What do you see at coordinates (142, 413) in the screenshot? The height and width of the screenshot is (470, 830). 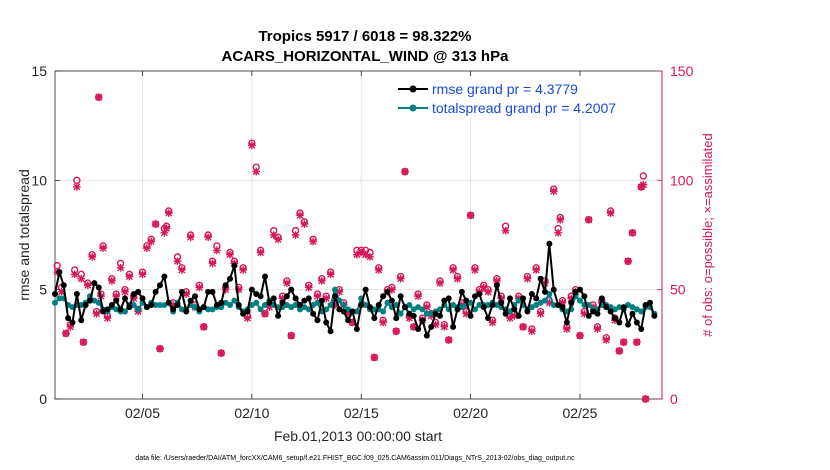 I see `x-tick-label: 02/05` at bounding box center [142, 413].